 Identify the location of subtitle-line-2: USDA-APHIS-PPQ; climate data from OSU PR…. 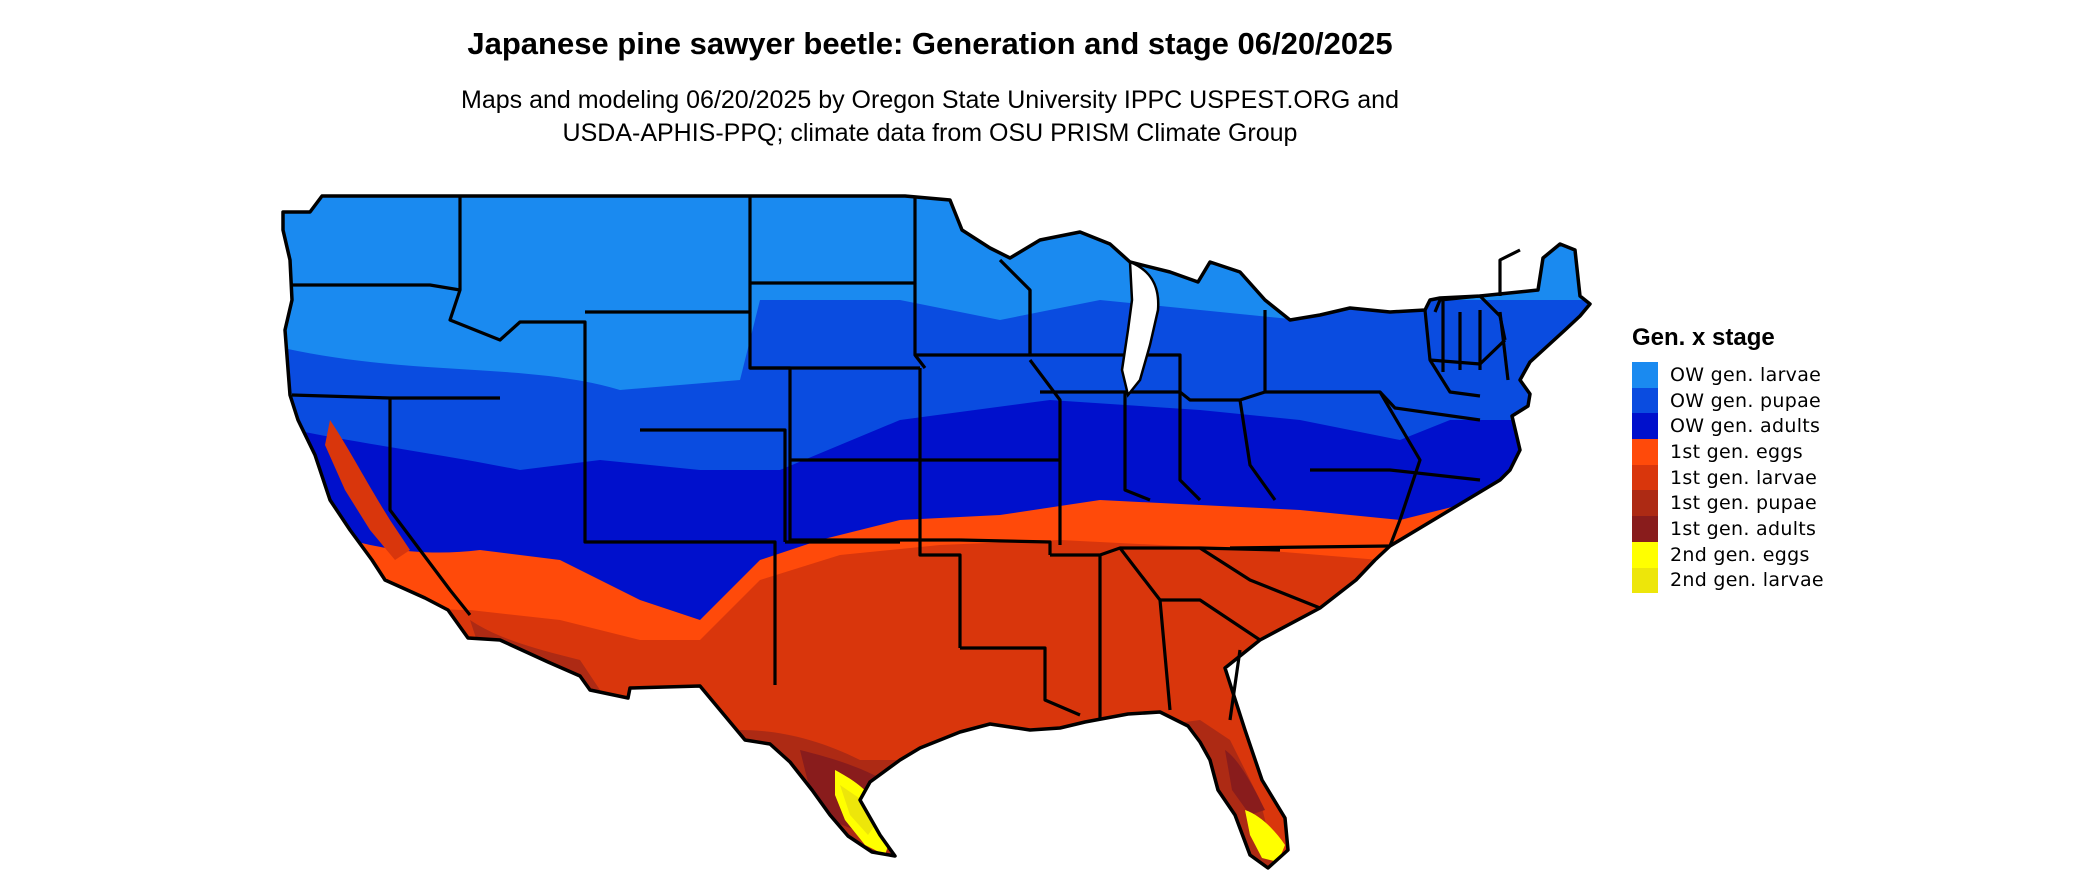
(930, 133).